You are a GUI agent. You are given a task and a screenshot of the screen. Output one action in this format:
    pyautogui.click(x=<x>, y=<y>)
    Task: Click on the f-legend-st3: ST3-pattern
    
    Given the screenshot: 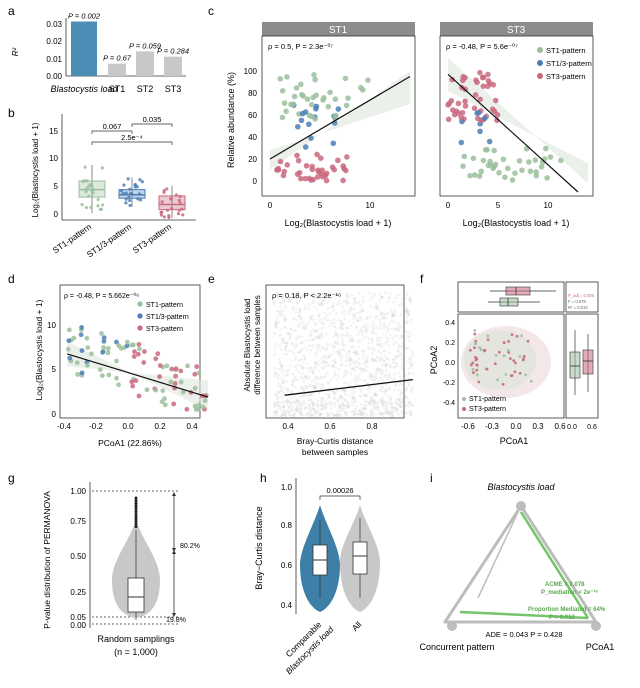 What is the action you would take?
    pyautogui.click(x=487, y=409)
    